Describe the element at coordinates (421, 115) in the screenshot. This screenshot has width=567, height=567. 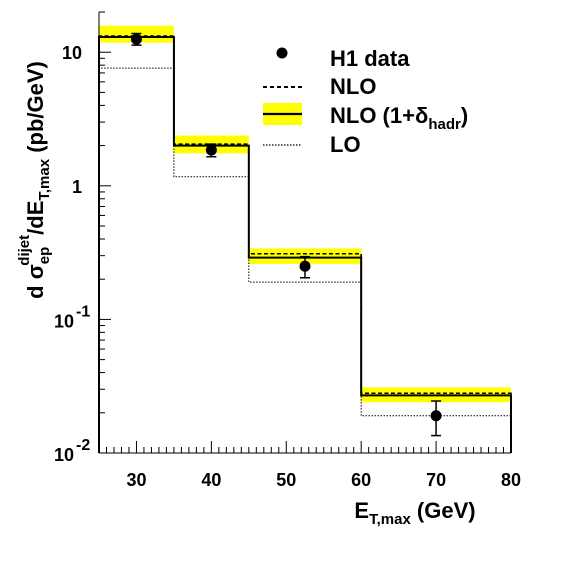
I see `legend-label-nlo-hadr-delta: δ` at that location.